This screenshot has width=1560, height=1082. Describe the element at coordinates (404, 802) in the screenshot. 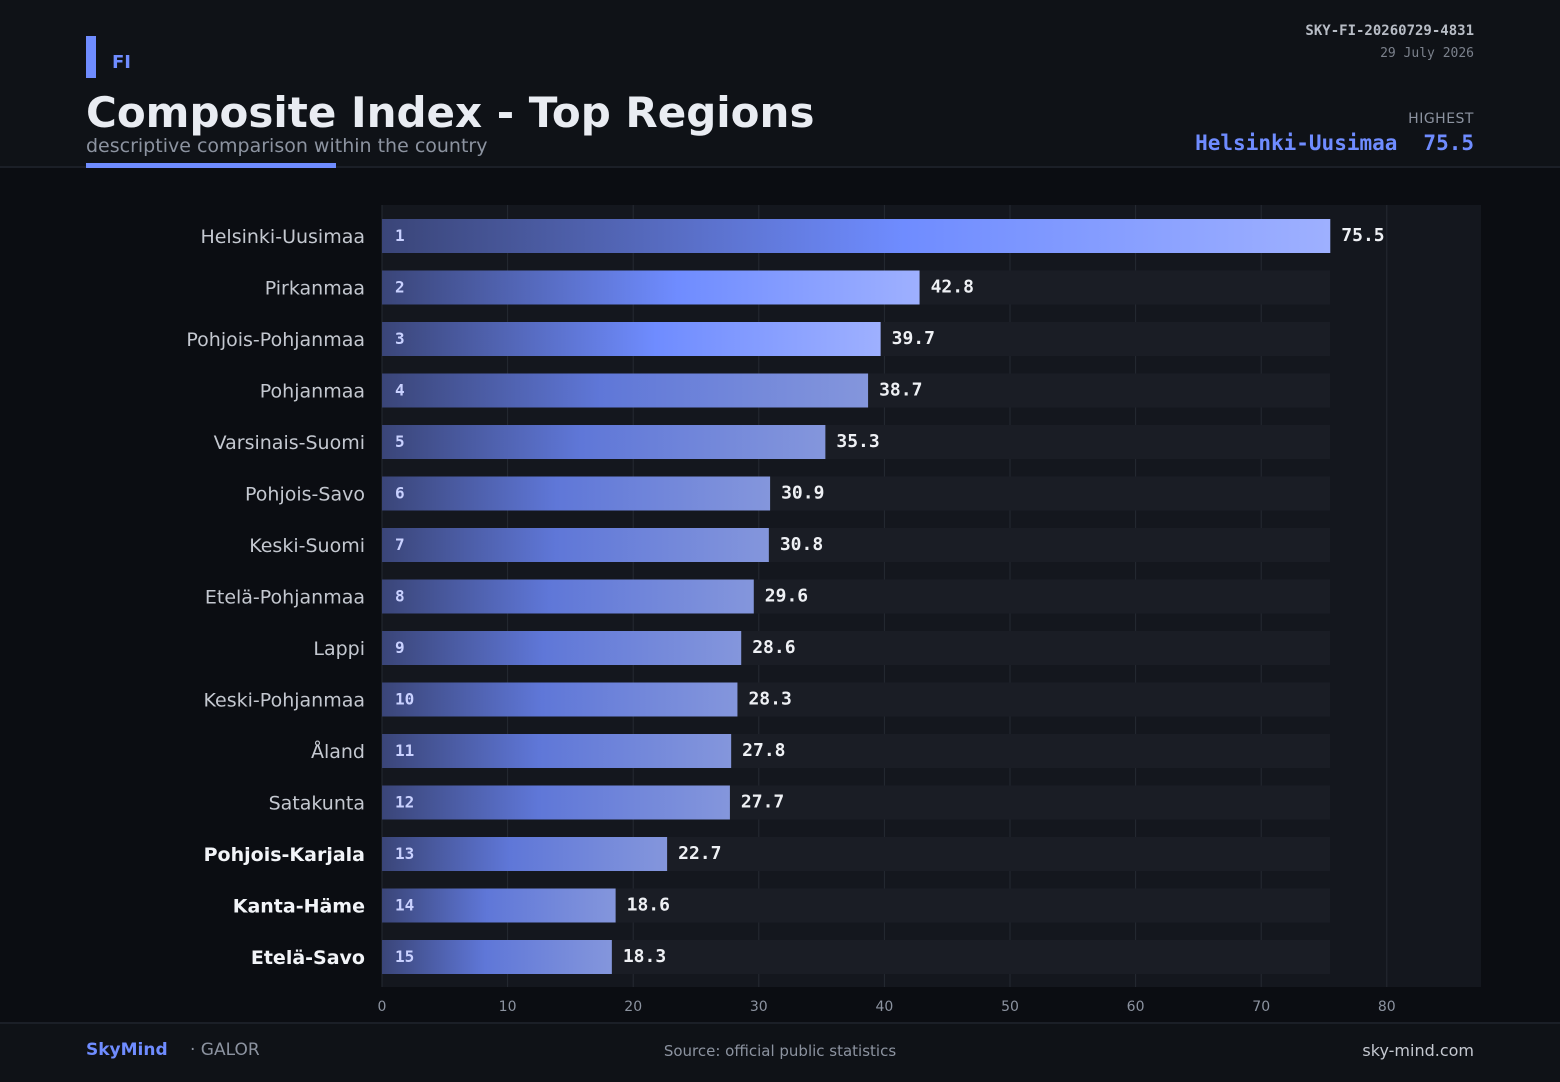

I see `rank-label: 12` at that location.